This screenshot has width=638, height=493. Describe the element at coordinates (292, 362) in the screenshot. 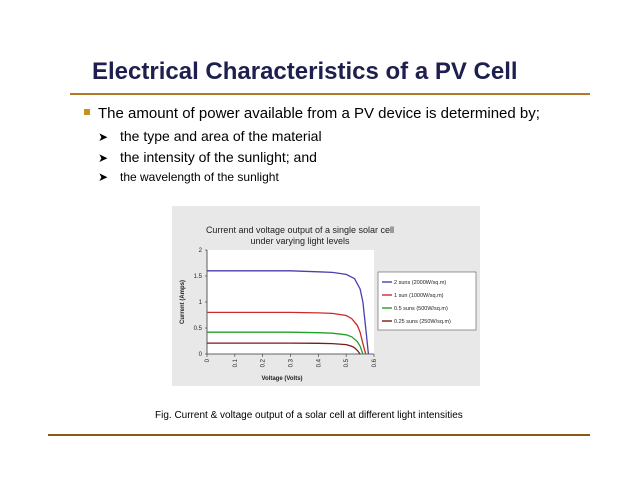

I see `x-tick-label: 0.3` at that location.